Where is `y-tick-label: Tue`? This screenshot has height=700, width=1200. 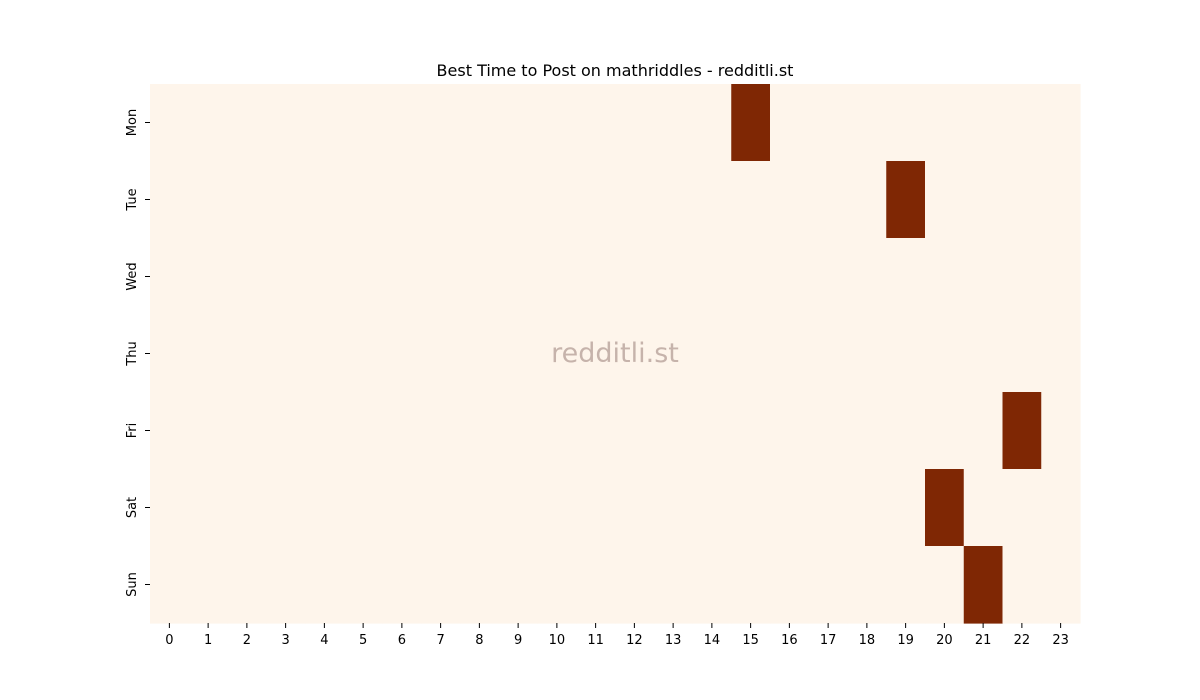
y-tick-label: Tue is located at coordinates (132, 199).